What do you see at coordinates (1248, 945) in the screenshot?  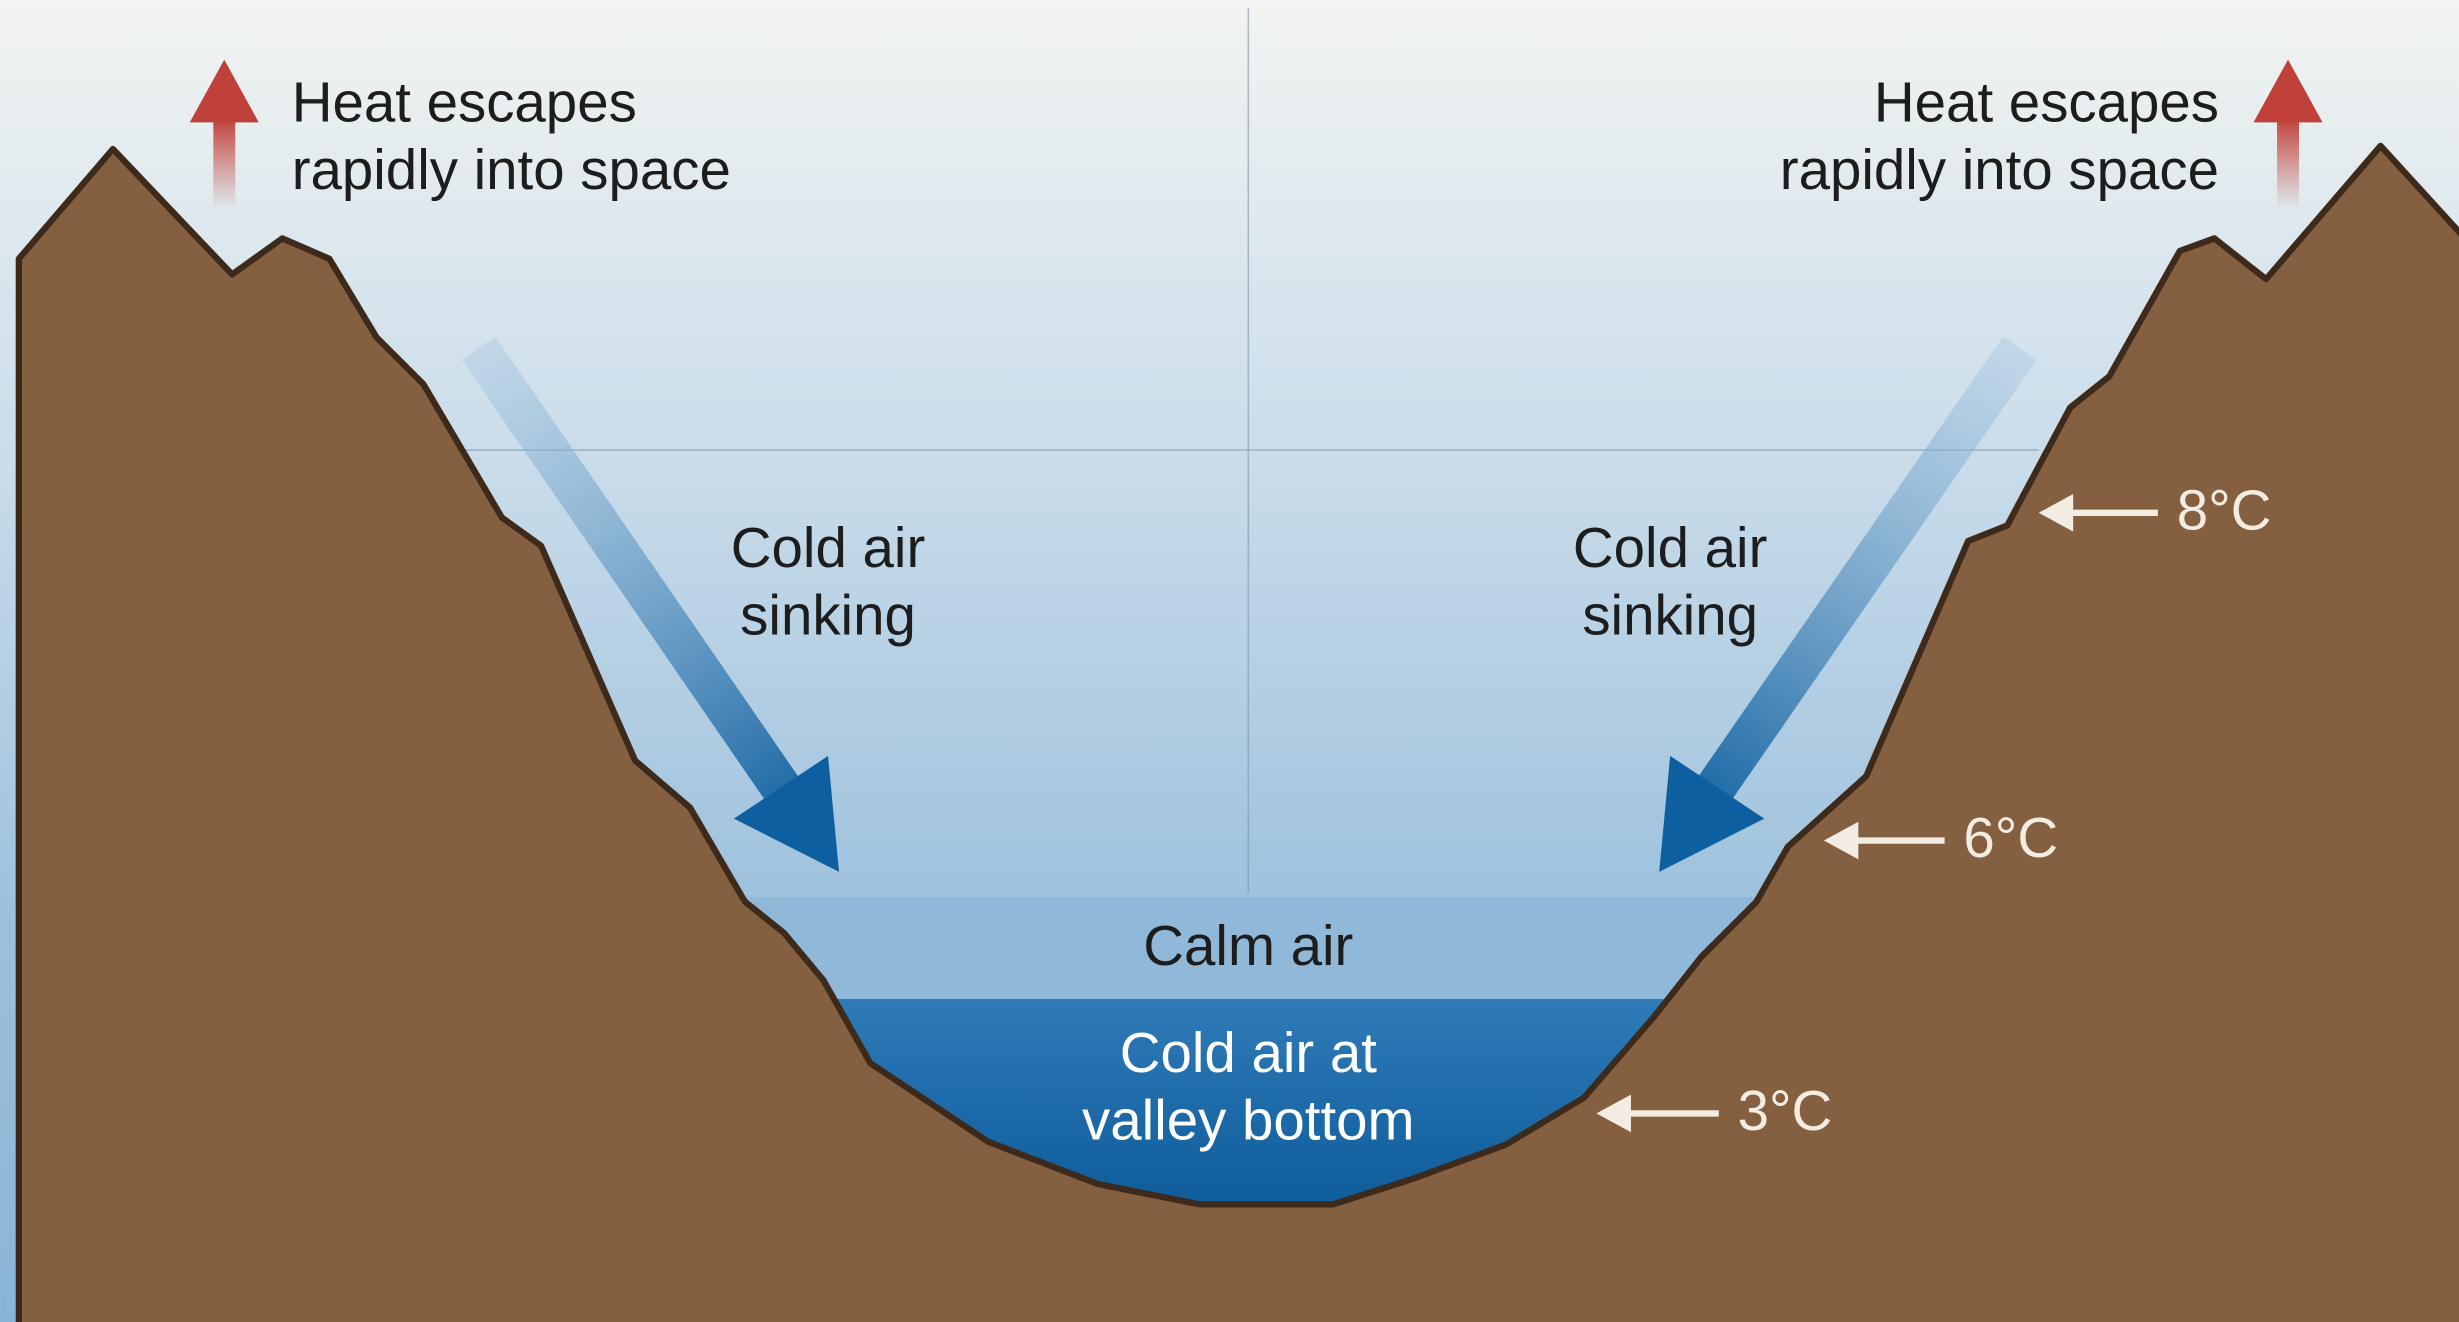 I see `calm-air-label: Calm air` at bounding box center [1248, 945].